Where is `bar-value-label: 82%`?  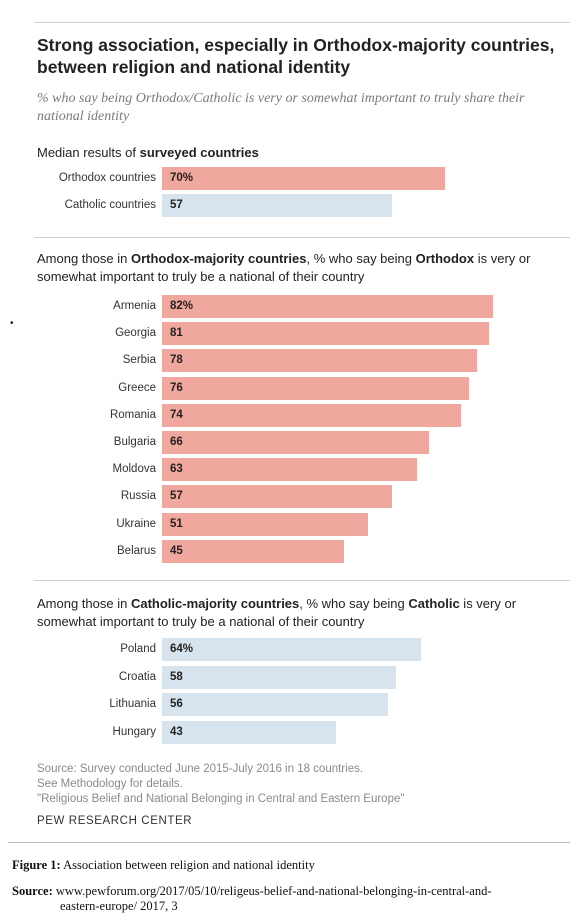 bar-value-label: 82% is located at coordinates (182, 306).